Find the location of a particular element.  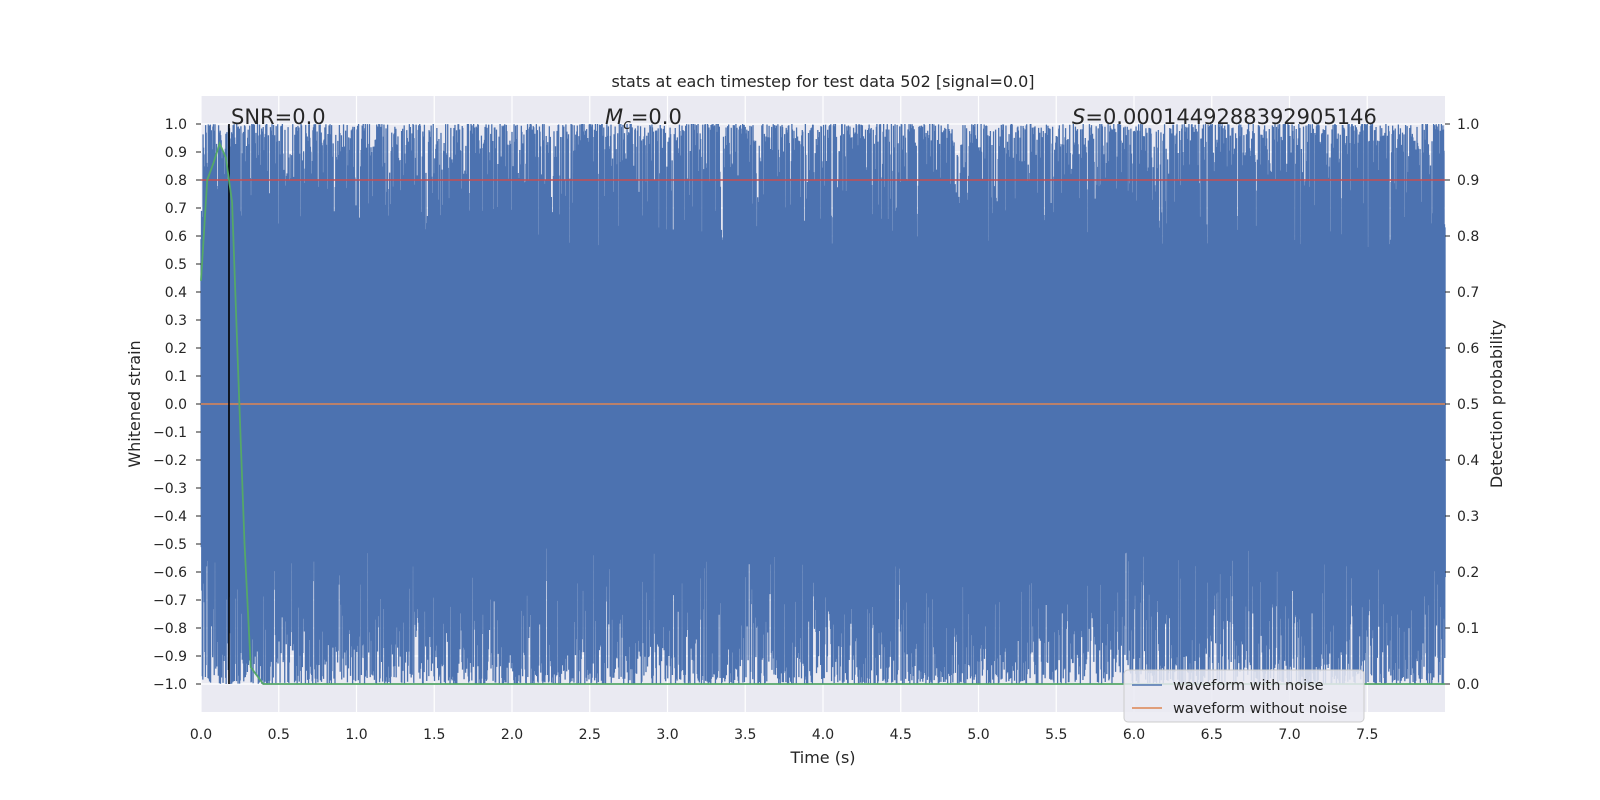

x-tick-label-1: 0.5 is located at coordinates (279, 735).